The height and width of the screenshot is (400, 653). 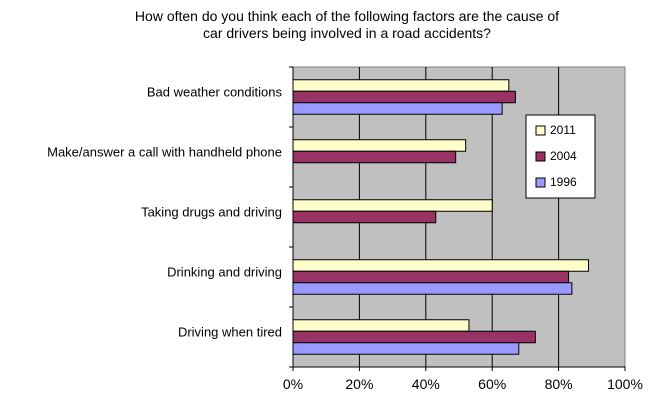 I want to click on category-label: Make/answer a call with handheld phone, so click(x=164, y=151).